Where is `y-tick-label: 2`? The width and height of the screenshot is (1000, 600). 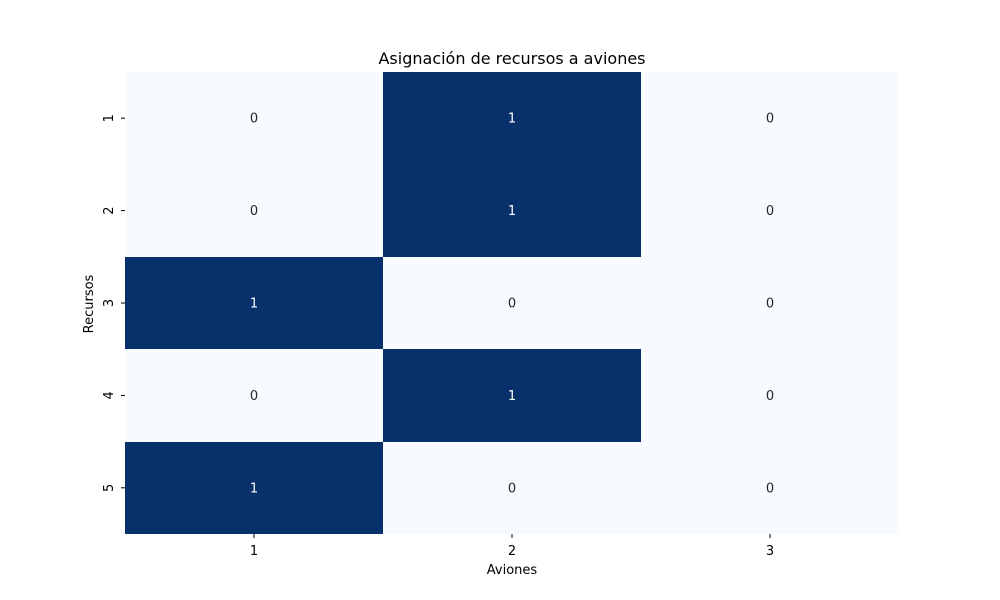 y-tick-label: 2 is located at coordinates (109, 210).